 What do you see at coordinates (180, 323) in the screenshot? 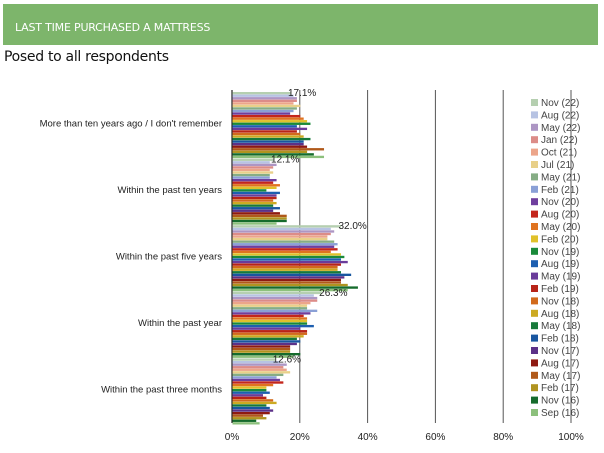
I see `category-label: Within the past year` at bounding box center [180, 323].